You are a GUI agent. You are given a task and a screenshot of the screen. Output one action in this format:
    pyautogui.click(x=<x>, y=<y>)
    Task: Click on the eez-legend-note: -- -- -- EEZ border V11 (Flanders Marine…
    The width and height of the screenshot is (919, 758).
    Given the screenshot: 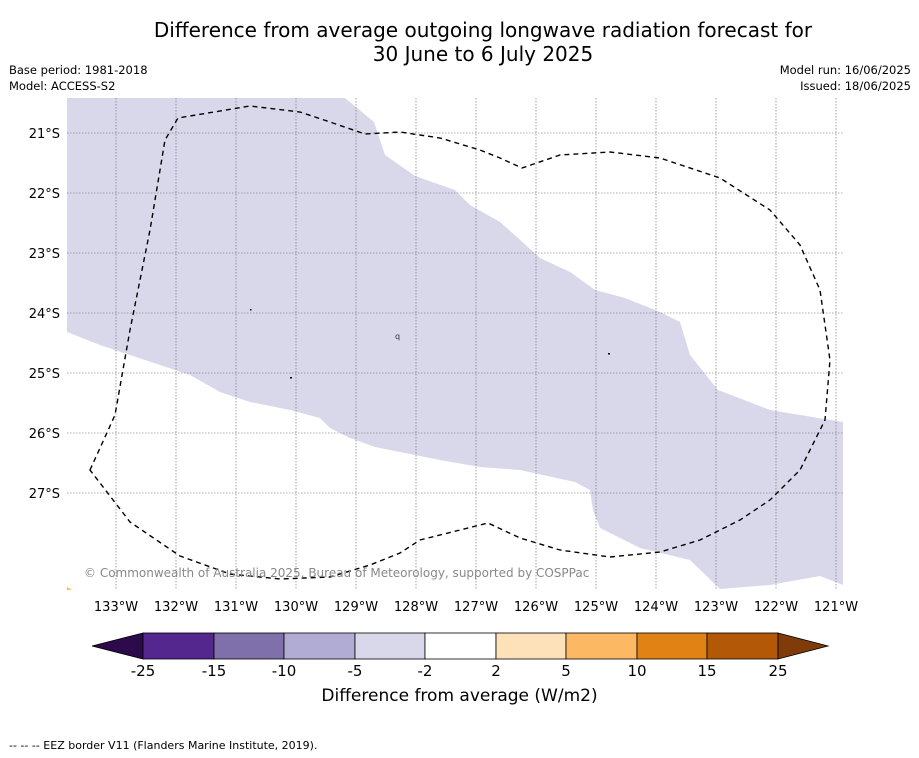 What is the action you would take?
    pyautogui.click(x=163, y=745)
    